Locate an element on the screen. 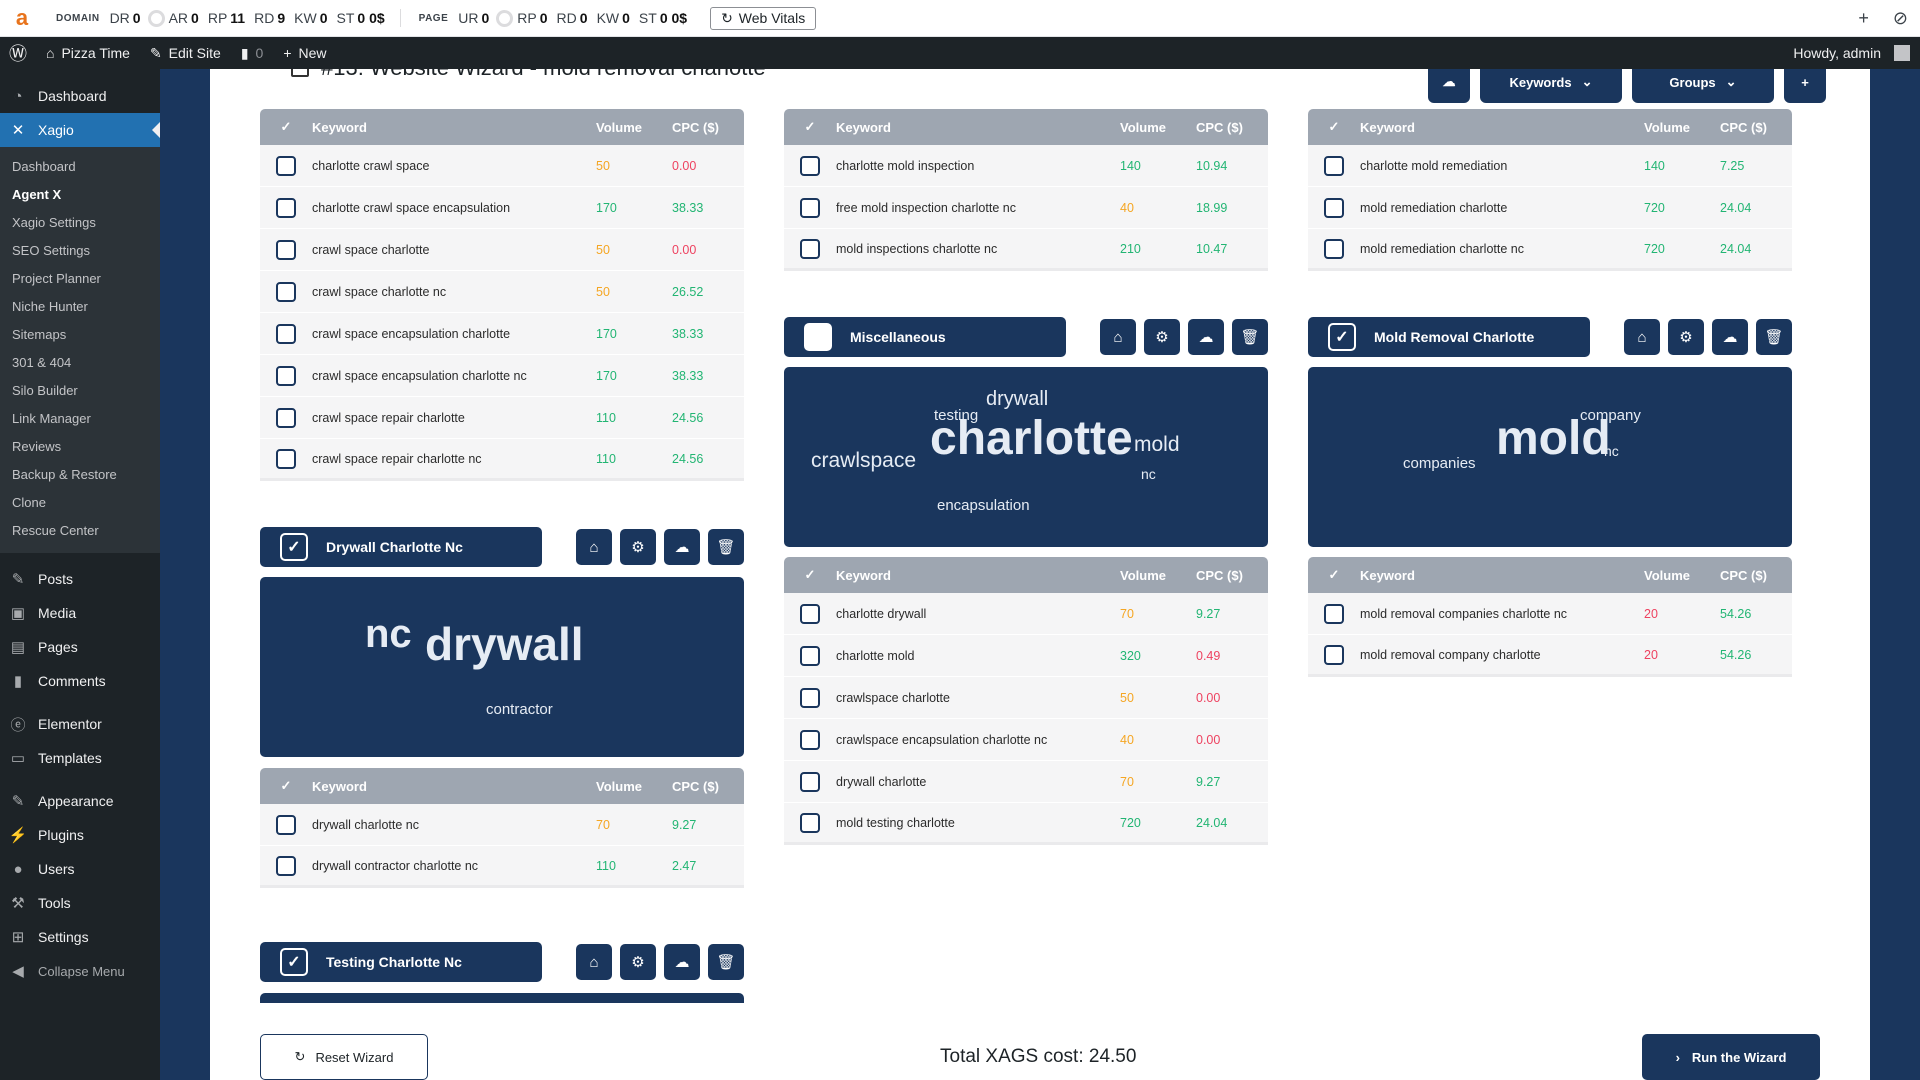 The width and height of the screenshot is (1920, 1080). group-mold-removal: ✓ Mold Removal Charlotte is located at coordinates (1449, 337).